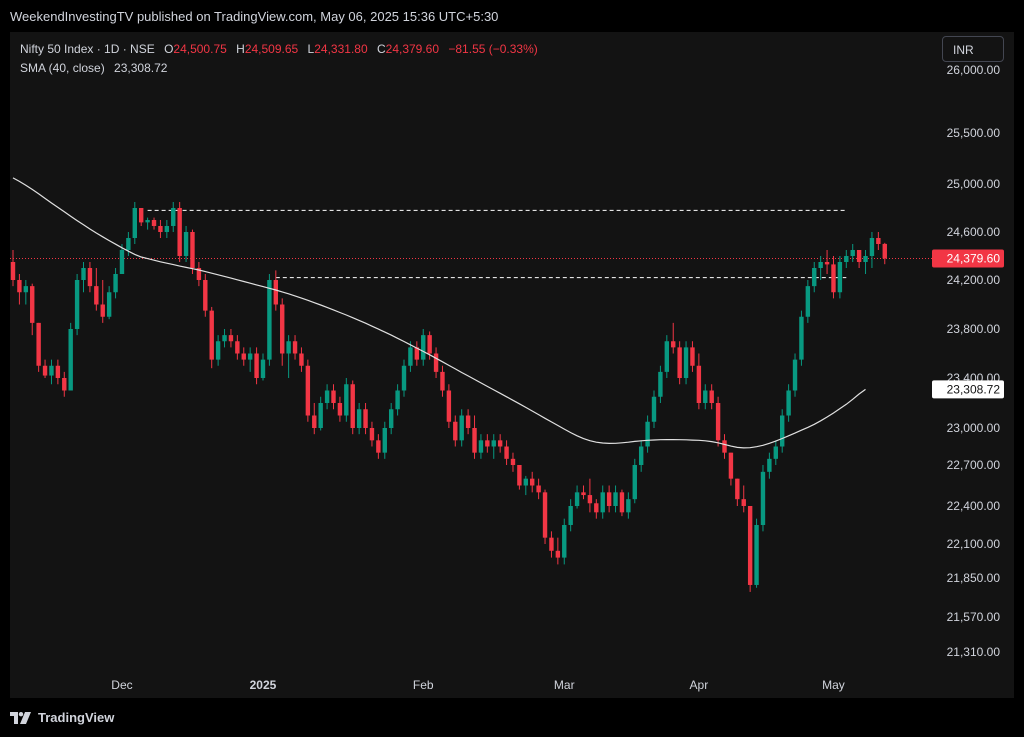 This screenshot has height=737, width=1024. What do you see at coordinates (279, 68) in the screenshot?
I see `sma-legend-row: SMA (40, close) 23,308.72` at bounding box center [279, 68].